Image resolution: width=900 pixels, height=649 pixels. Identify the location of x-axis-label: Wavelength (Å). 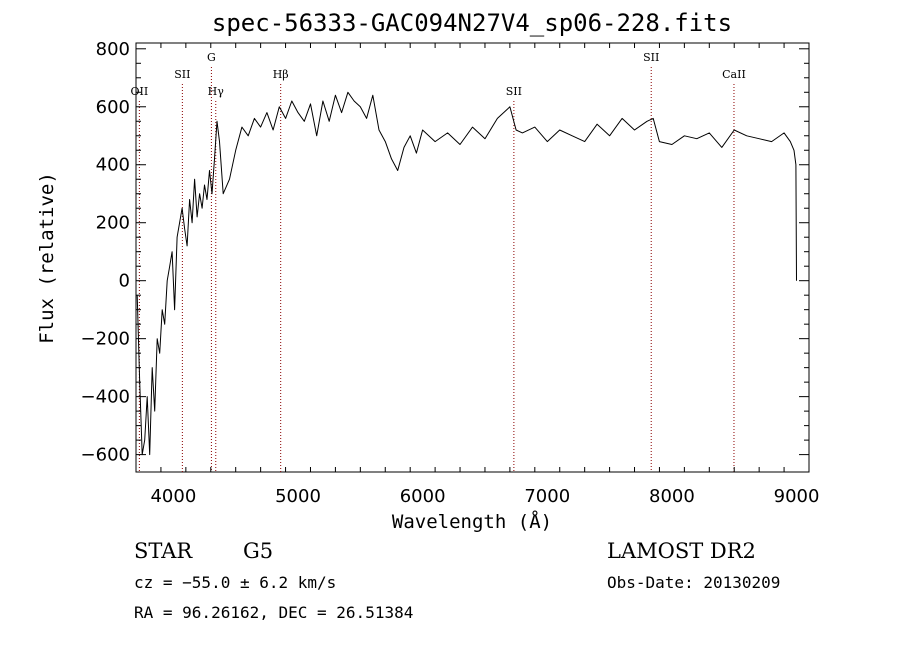
(472, 521).